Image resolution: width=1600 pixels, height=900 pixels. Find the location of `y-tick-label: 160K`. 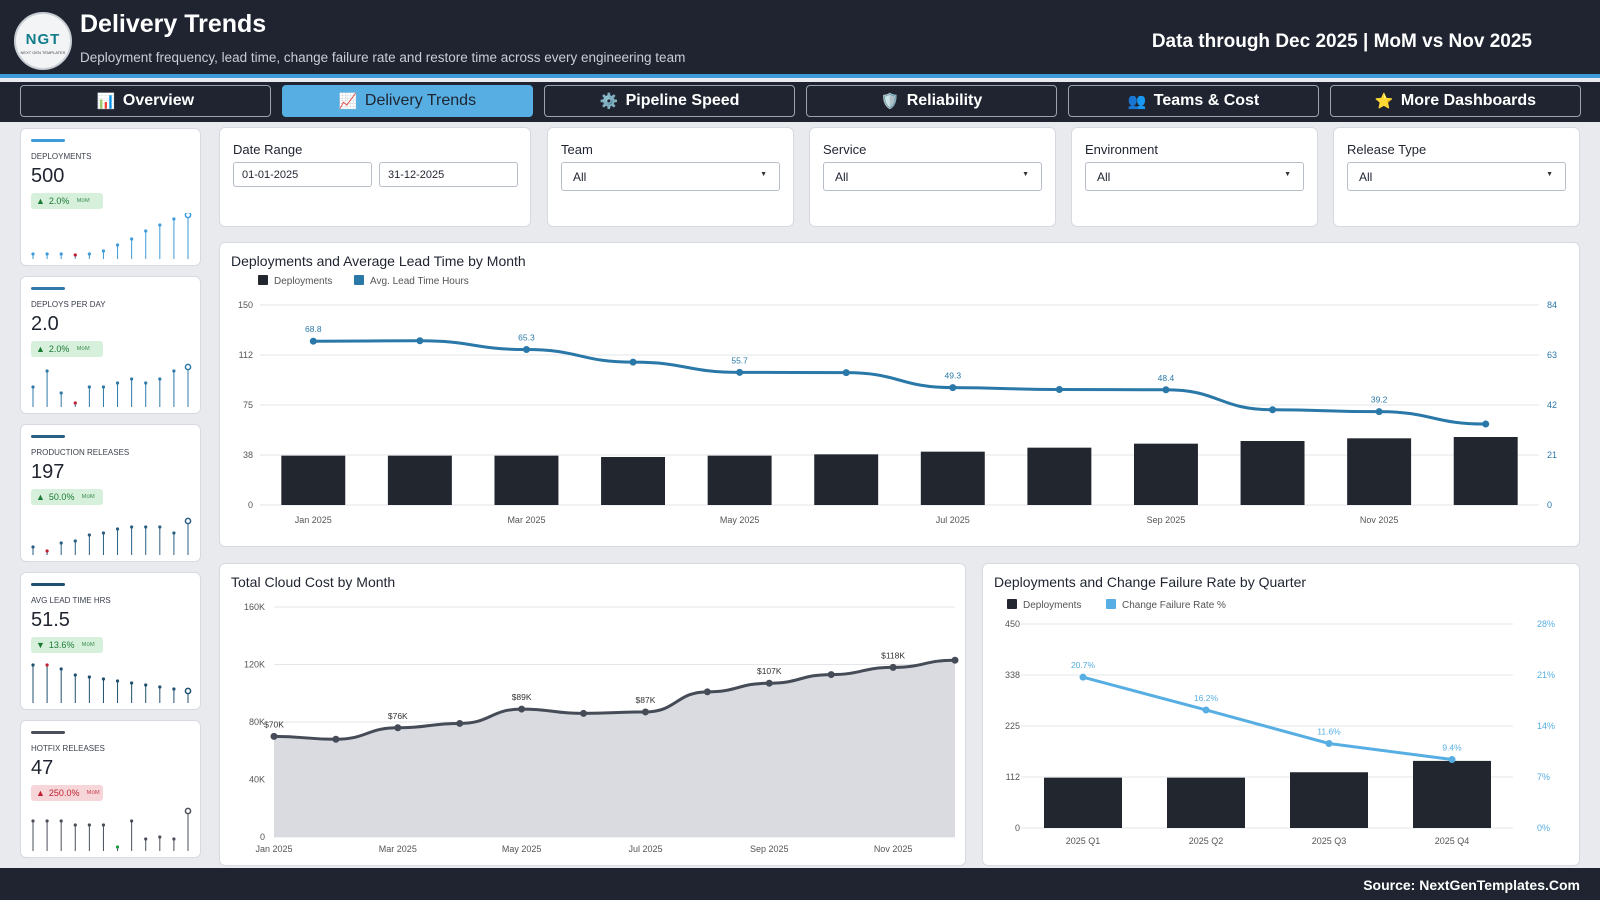

y-tick-label: 160K is located at coordinates (254, 607).